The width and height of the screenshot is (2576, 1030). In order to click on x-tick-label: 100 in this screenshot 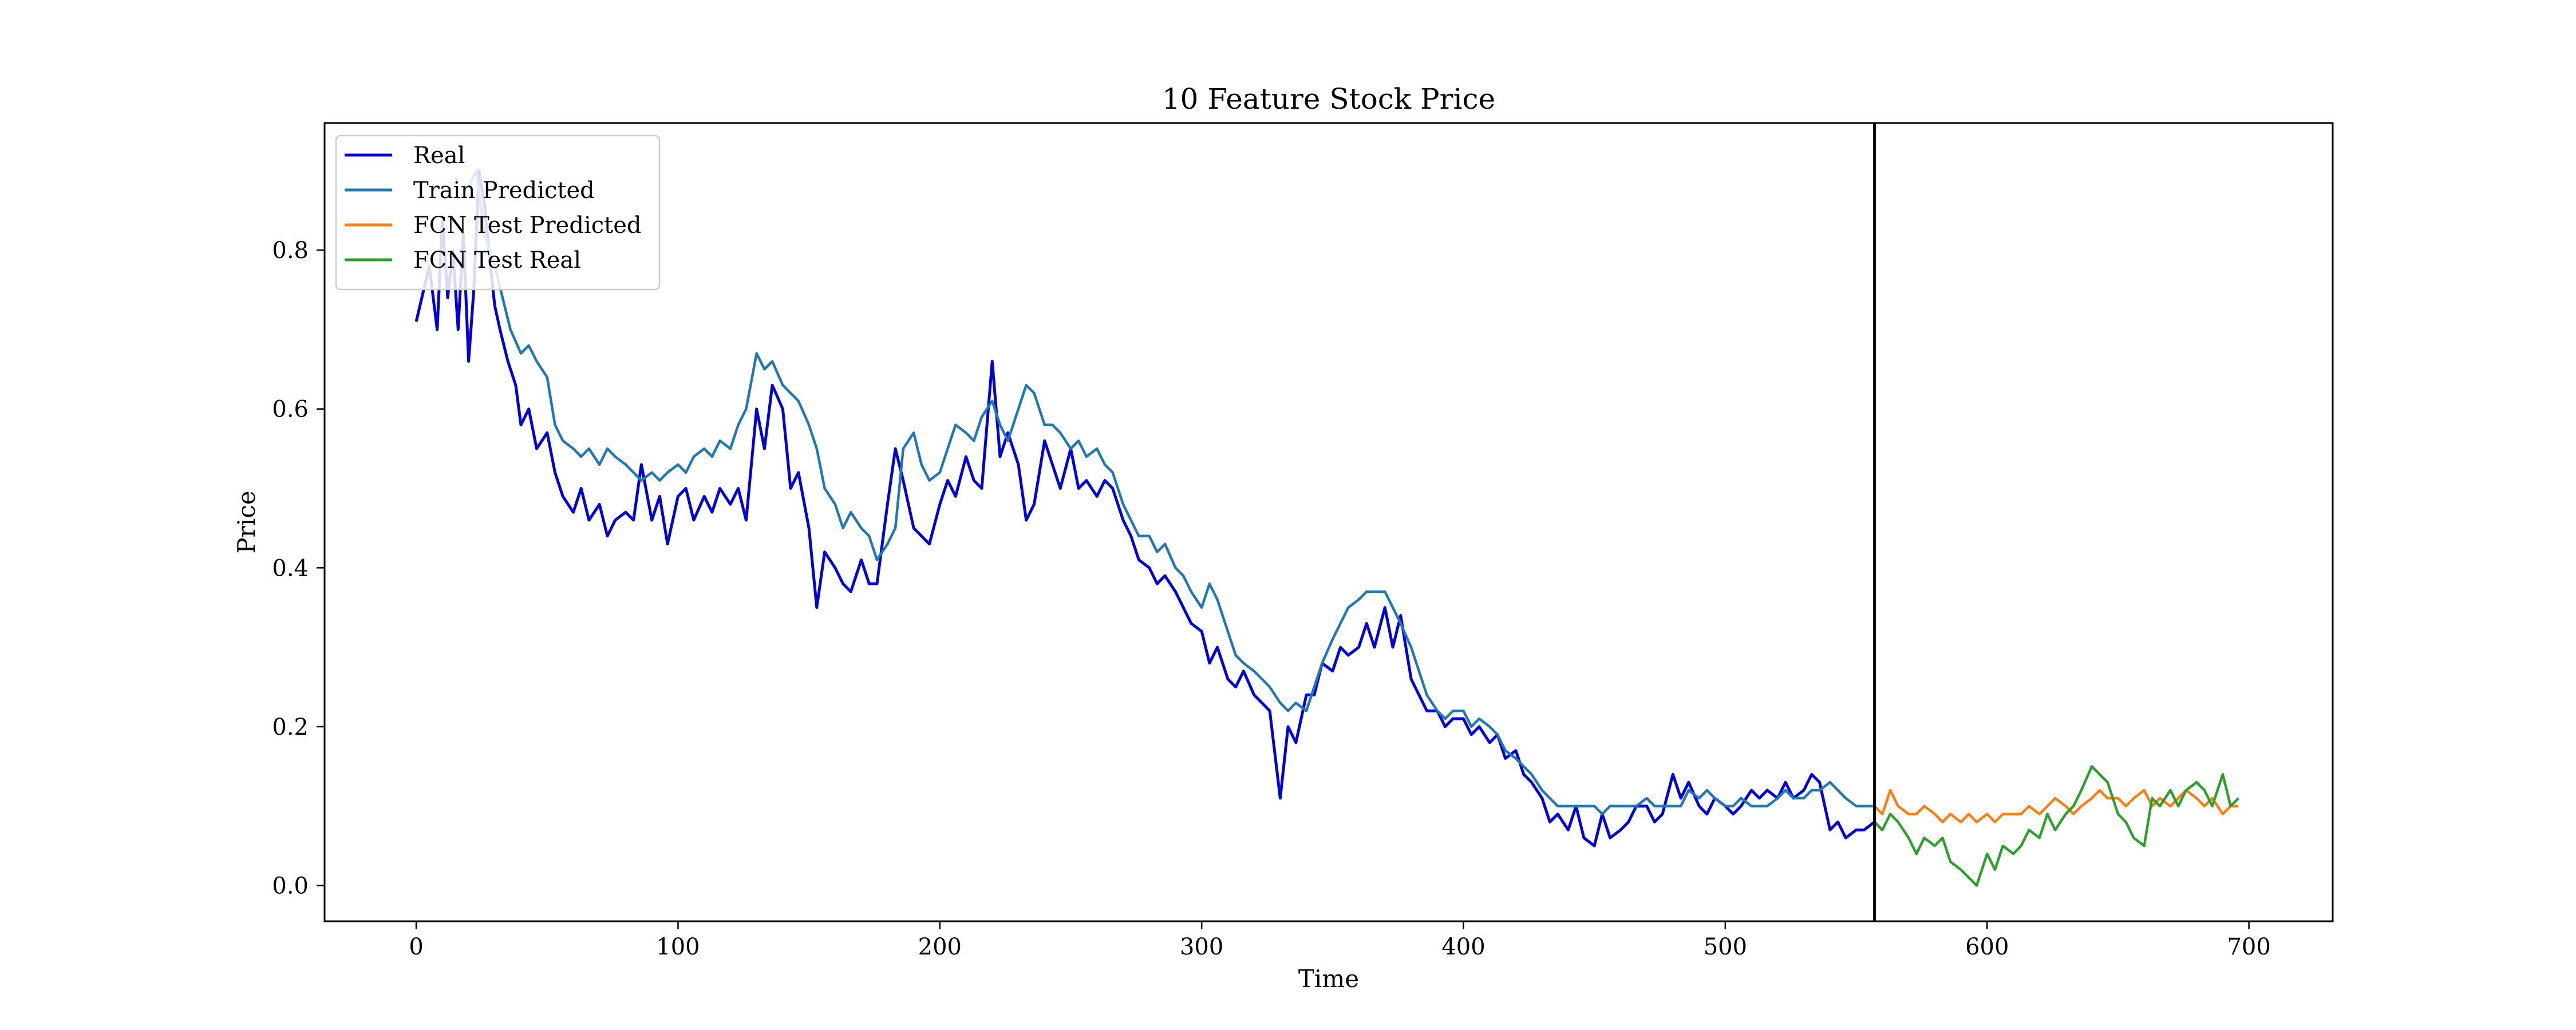, I will do `click(678, 947)`.